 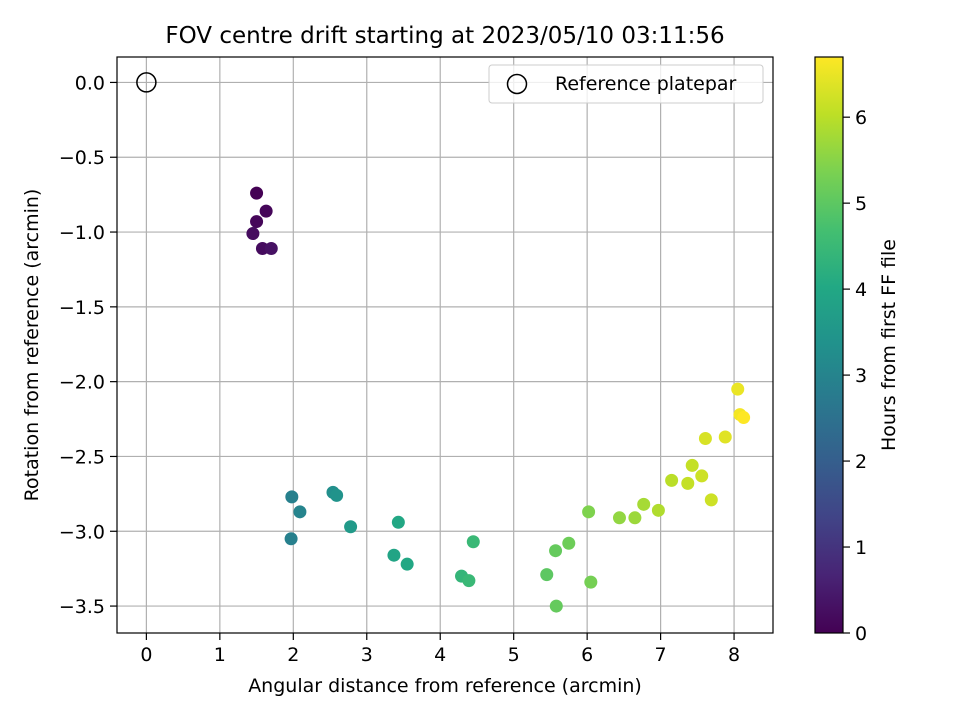 What do you see at coordinates (514, 655) in the screenshot?
I see `x-tick-label: 5` at bounding box center [514, 655].